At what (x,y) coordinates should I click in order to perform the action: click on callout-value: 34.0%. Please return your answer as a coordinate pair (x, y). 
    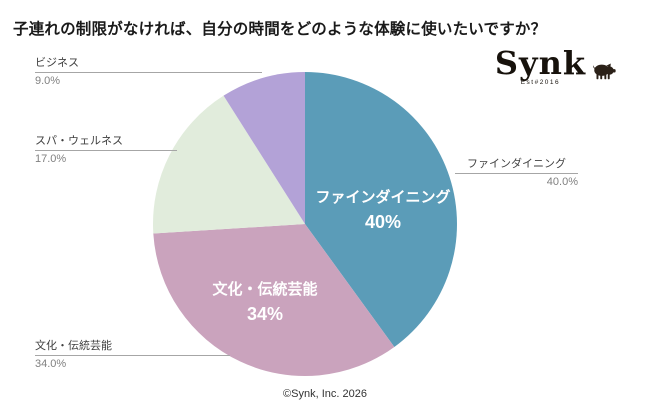
    Looking at the image, I should click on (51, 364).